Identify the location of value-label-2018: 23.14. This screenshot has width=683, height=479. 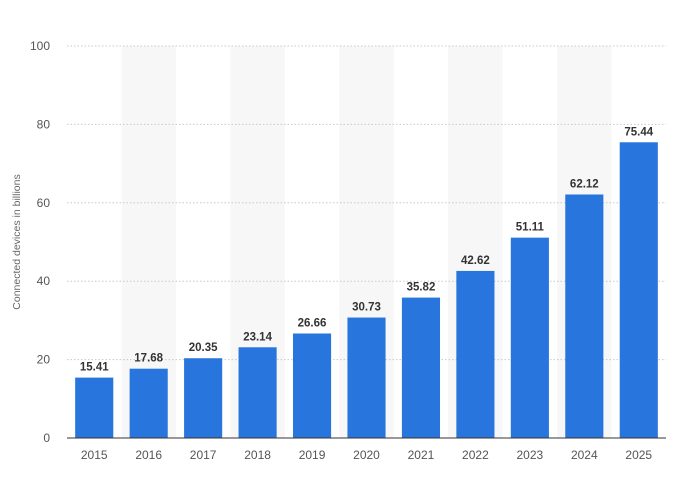
(257, 337).